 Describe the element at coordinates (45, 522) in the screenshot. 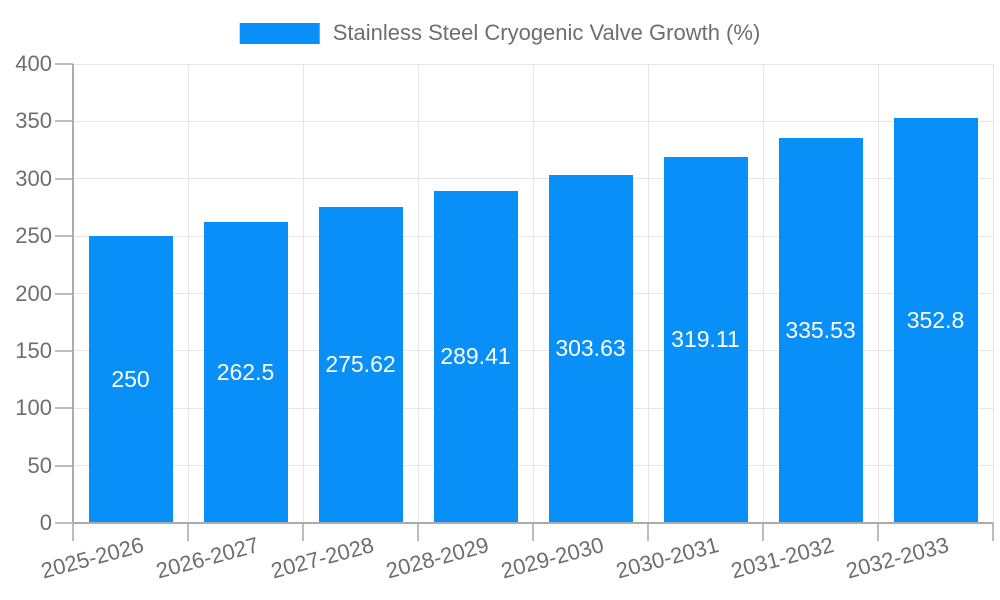

I see `y-axis-label: 0` at that location.